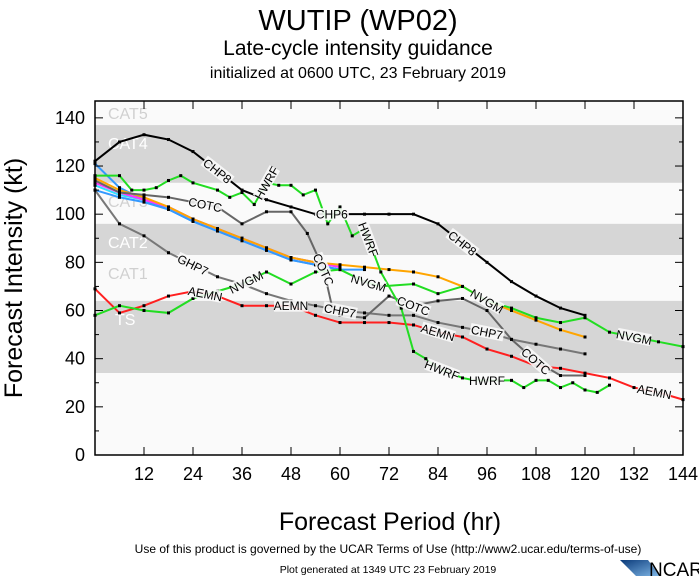 The image size is (699, 582). Describe the element at coordinates (585, 474) in the screenshot. I see `x-tick-label: 120` at that location.